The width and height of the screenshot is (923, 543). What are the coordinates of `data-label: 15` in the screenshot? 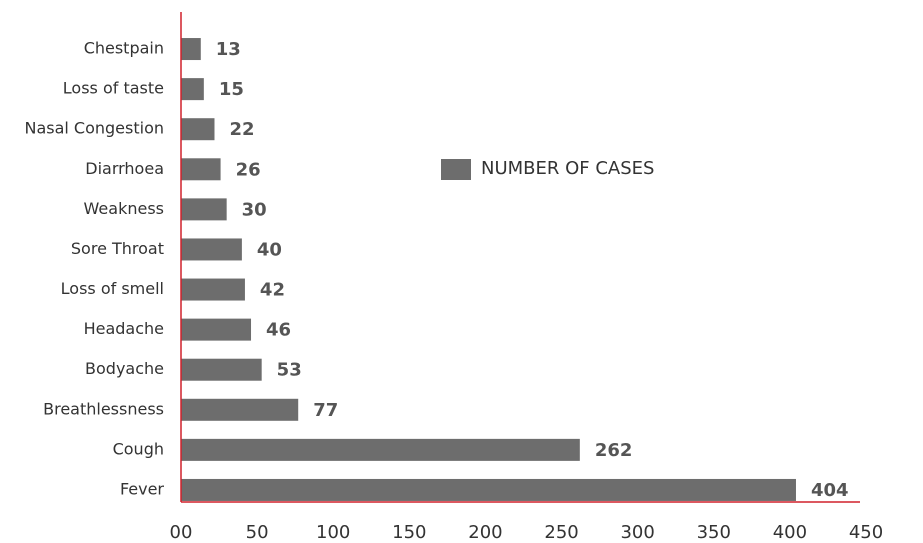 It's located at (231, 89).